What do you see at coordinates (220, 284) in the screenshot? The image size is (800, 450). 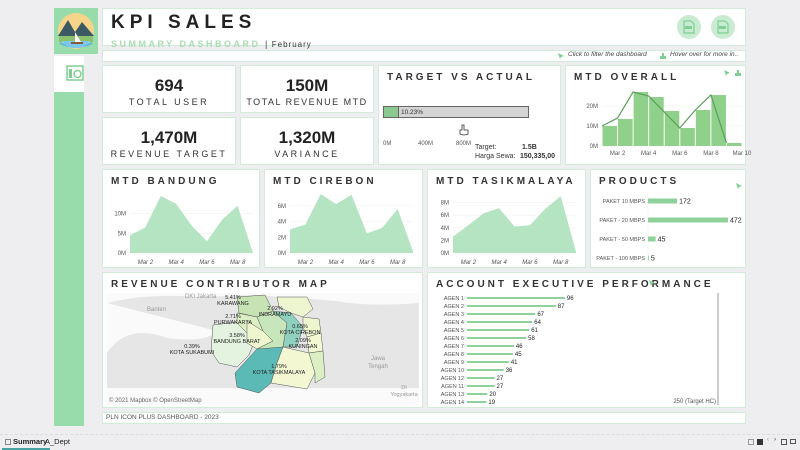 I see `card-title: REVENUE CONTRIBUTOR MAP` at bounding box center [220, 284].